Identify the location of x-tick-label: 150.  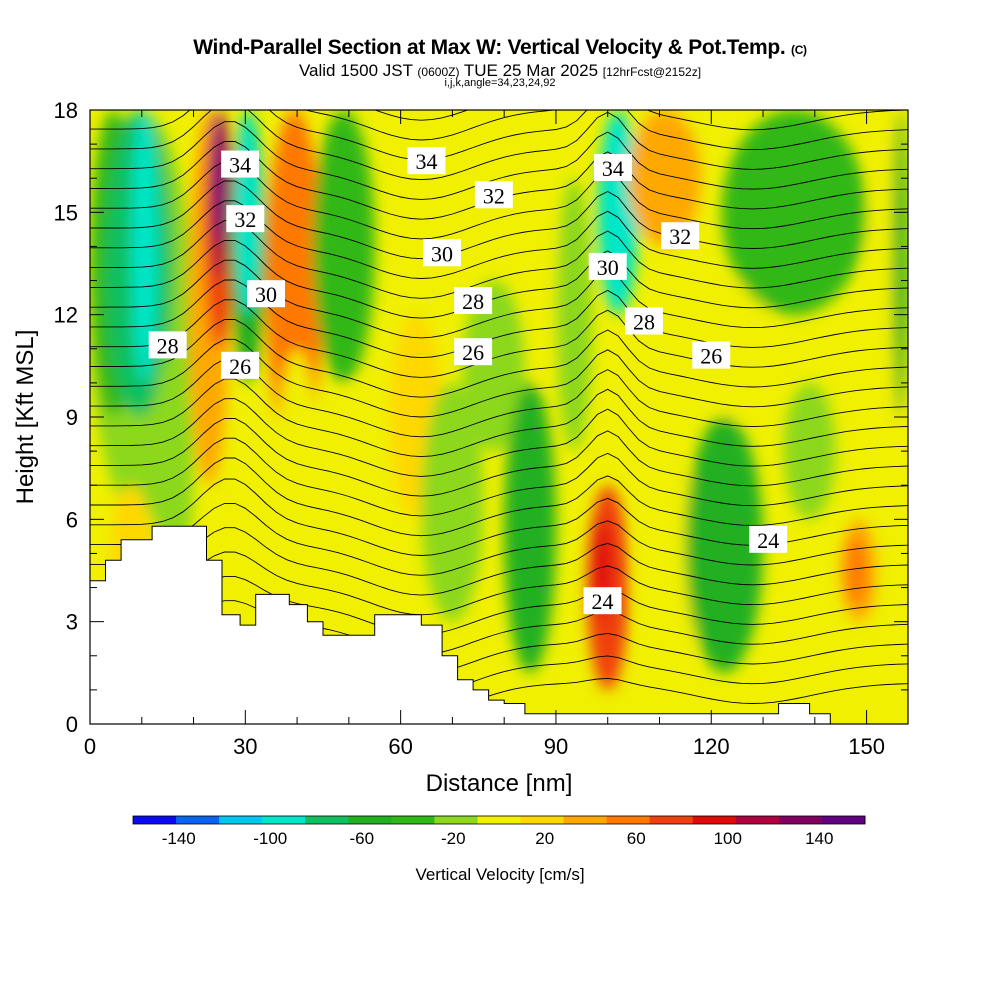
(866, 746).